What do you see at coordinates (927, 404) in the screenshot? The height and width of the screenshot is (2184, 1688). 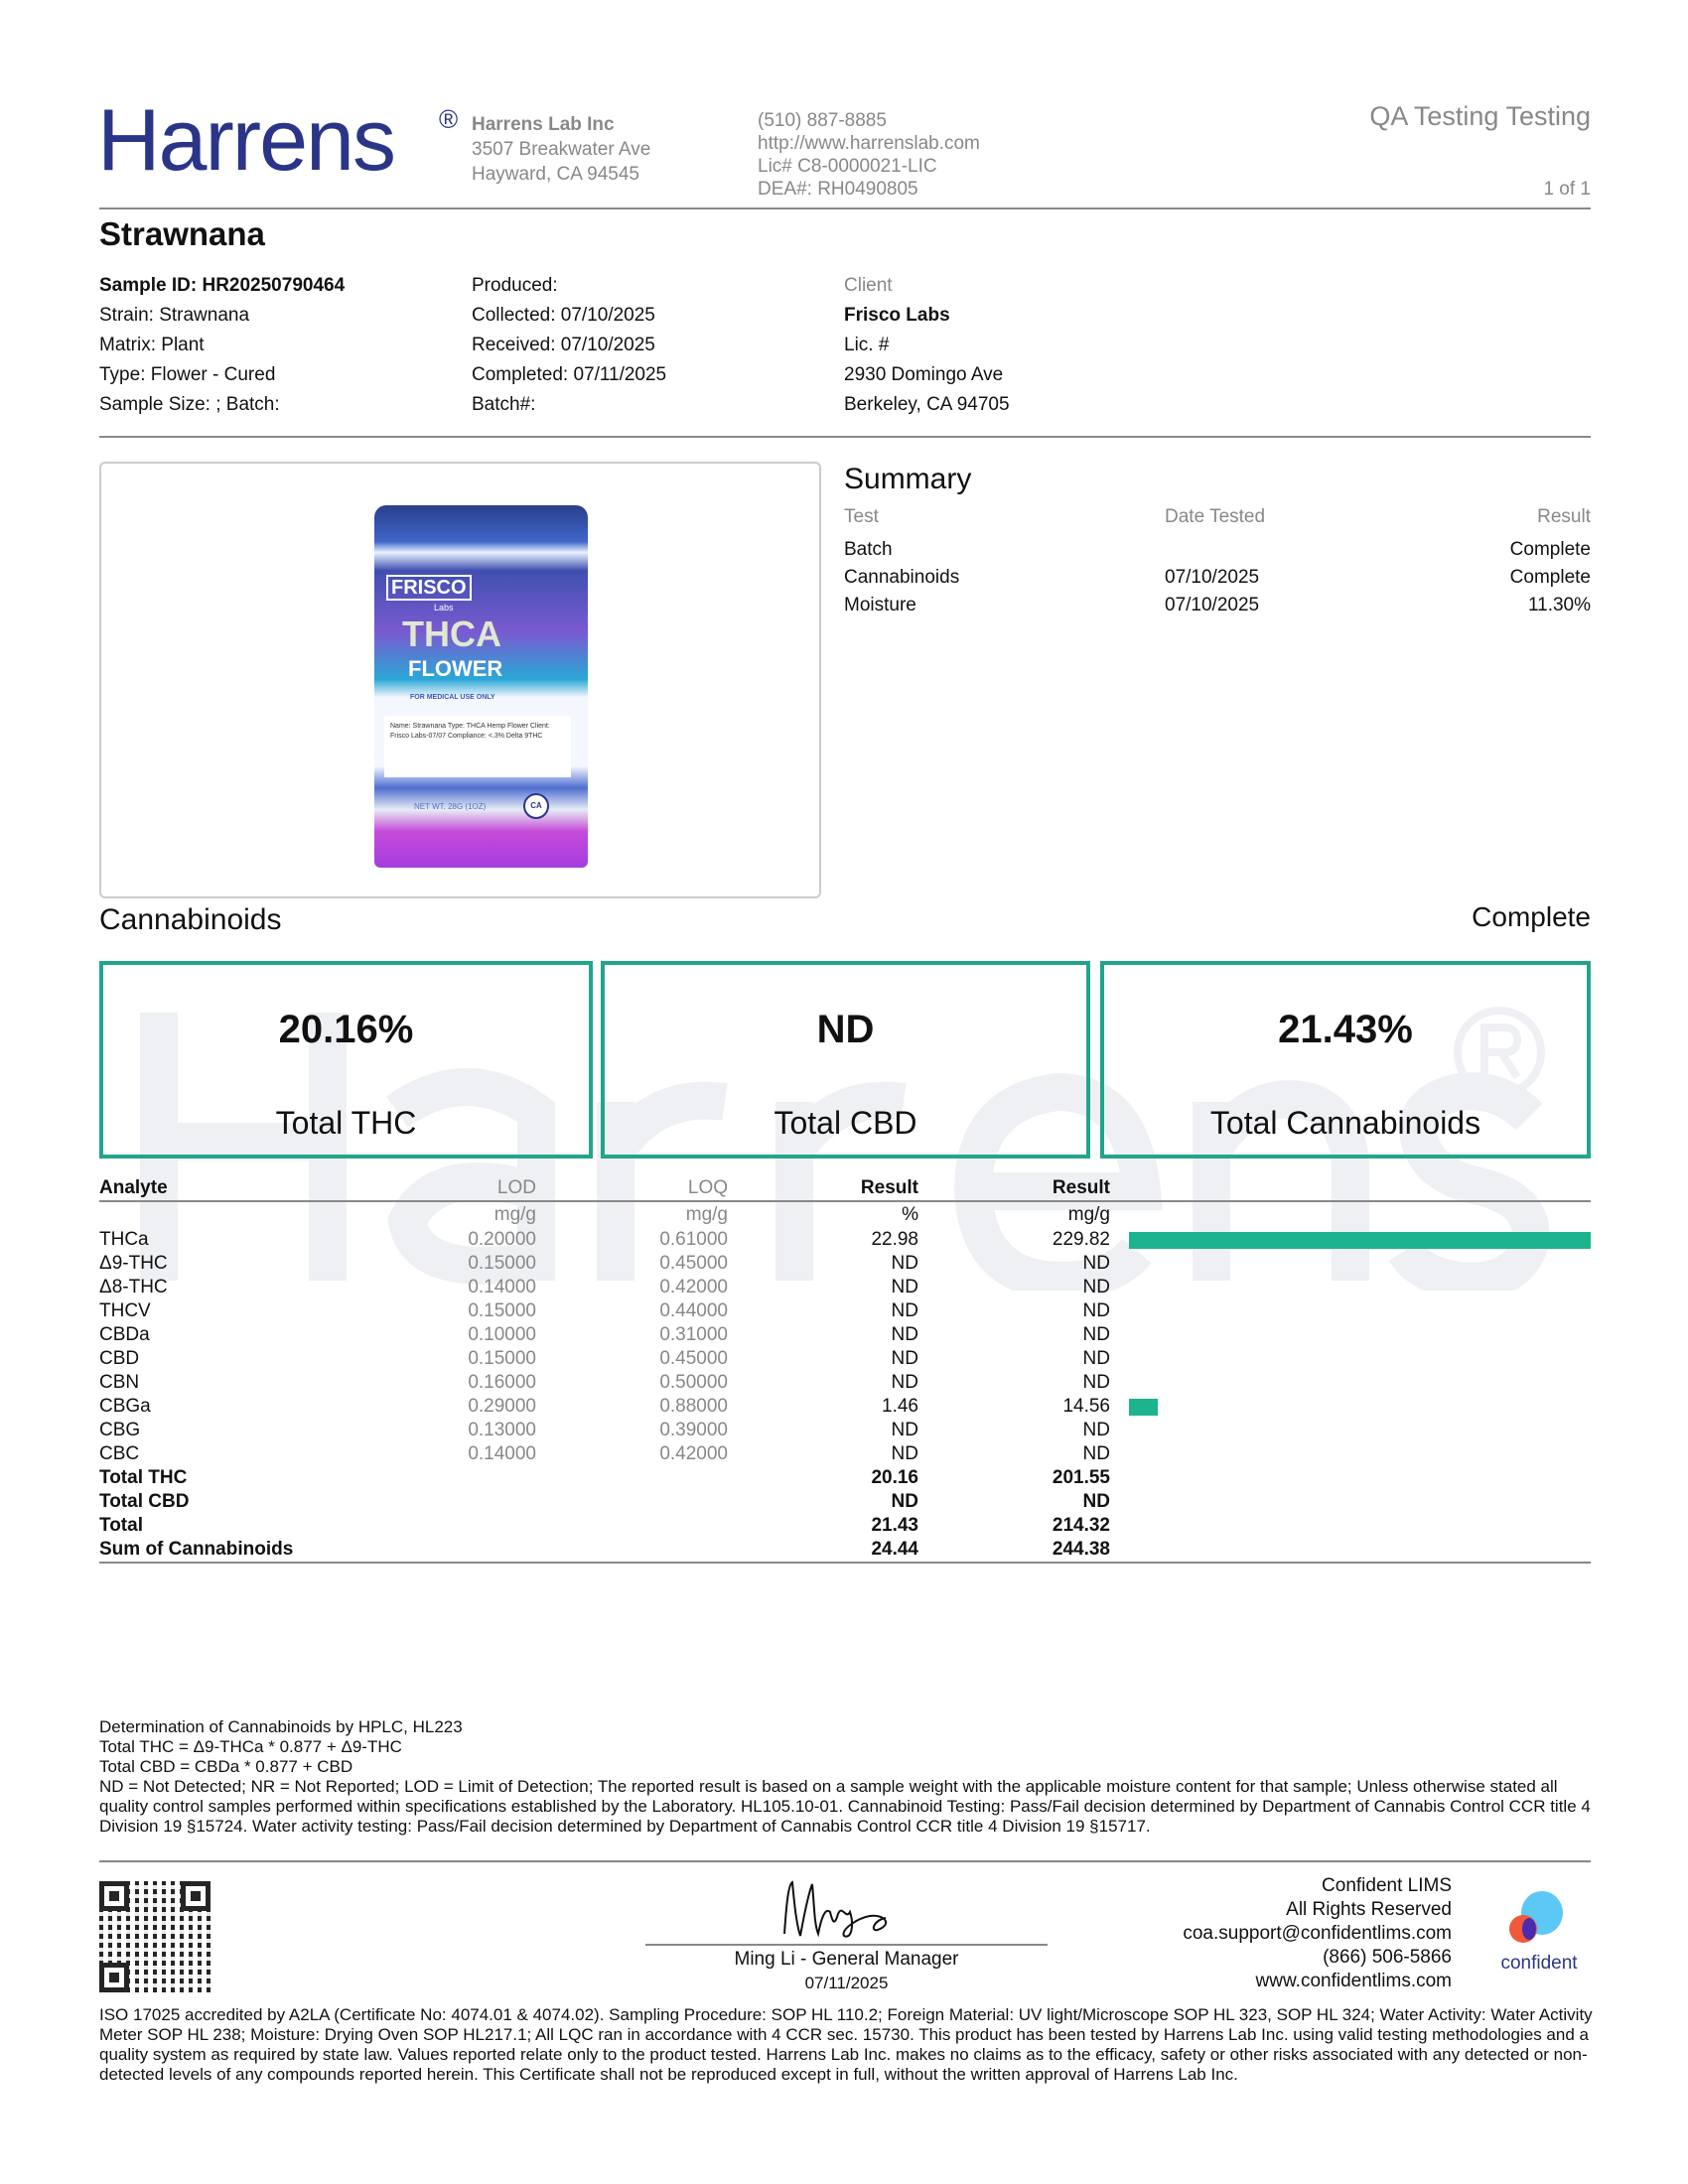 I see `client-city: Berkeley, CA 94705` at bounding box center [927, 404].